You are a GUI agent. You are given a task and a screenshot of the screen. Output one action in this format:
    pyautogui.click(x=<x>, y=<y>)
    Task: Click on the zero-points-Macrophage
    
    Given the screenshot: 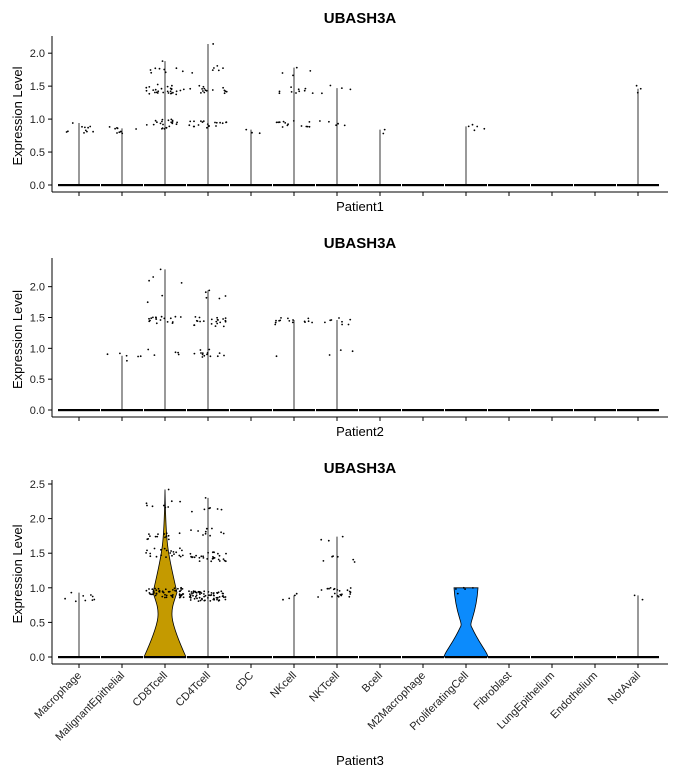 What is the action you would take?
    pyautogui.click(x=79, y=410)
    